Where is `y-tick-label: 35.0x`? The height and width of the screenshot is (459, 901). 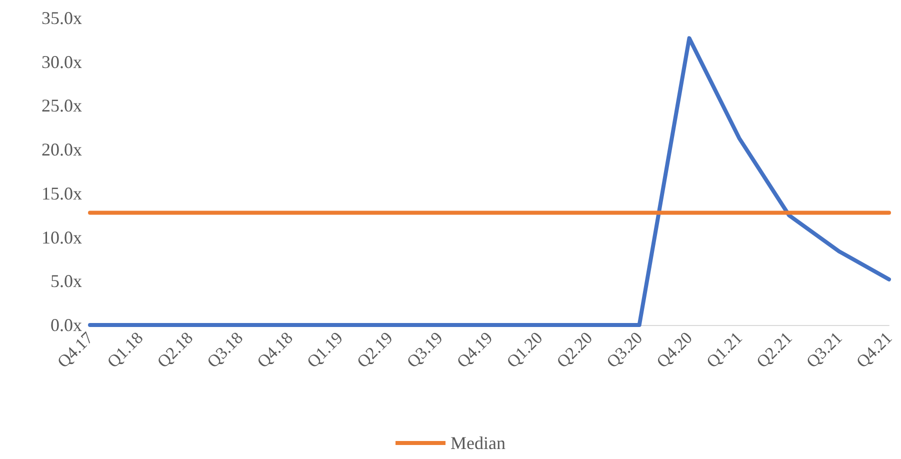
y-tick-label: 35.0x is located at coordinates (62, 18).